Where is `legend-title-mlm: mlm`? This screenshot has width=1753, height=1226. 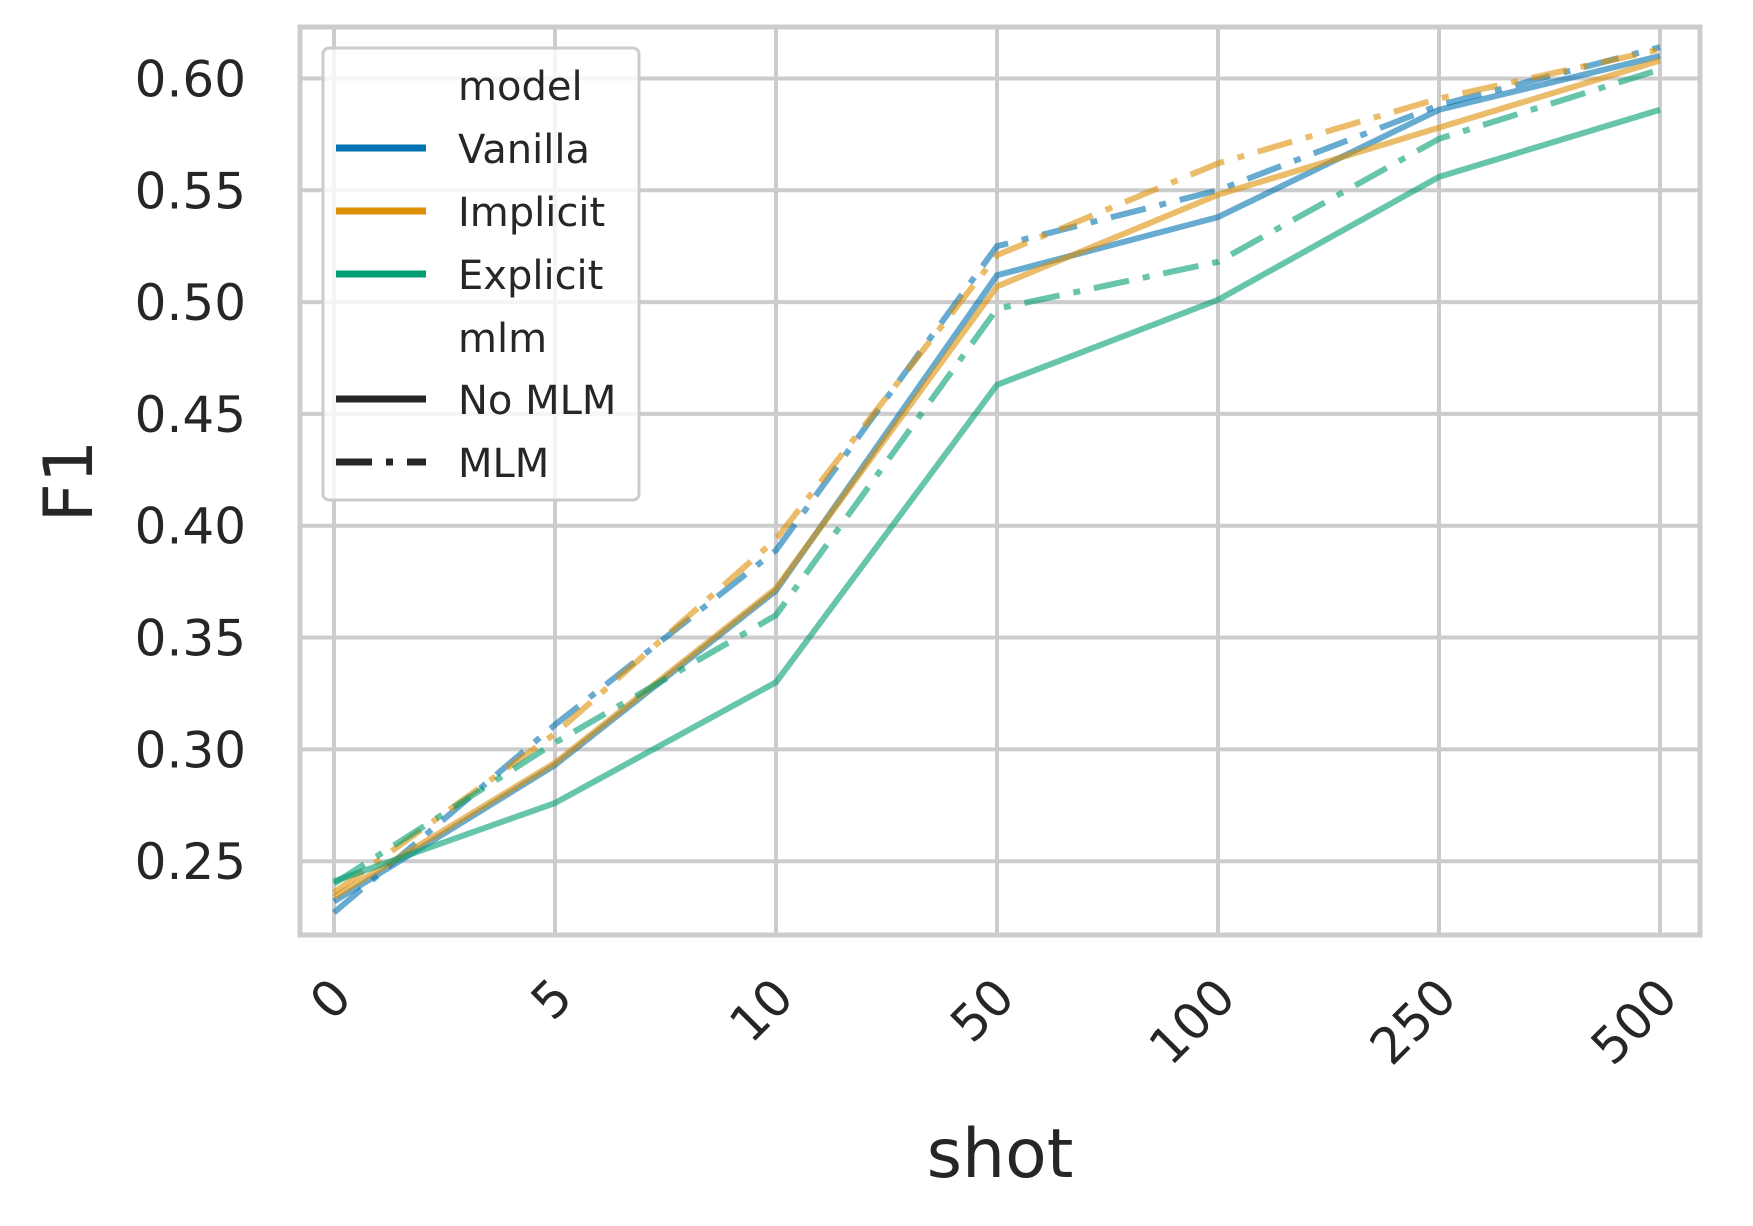
legend-title-mlm: mlm is located at coordinates (502, 339).